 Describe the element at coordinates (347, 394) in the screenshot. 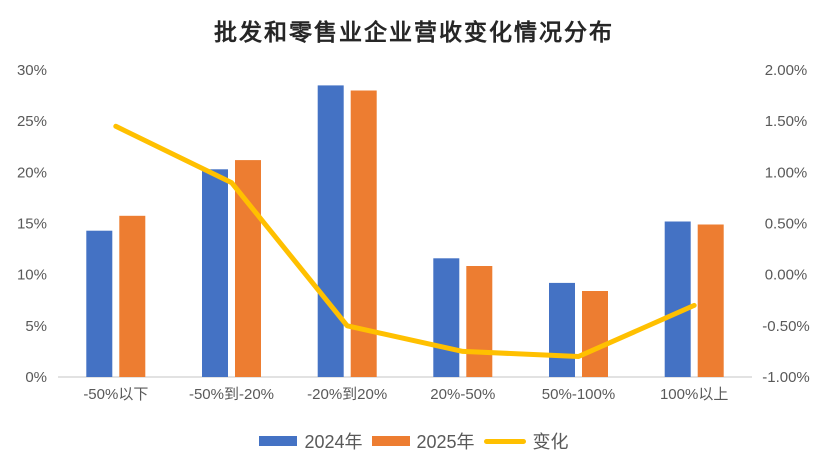

I see `x-axis-category-label: -20%到20%` at that location.